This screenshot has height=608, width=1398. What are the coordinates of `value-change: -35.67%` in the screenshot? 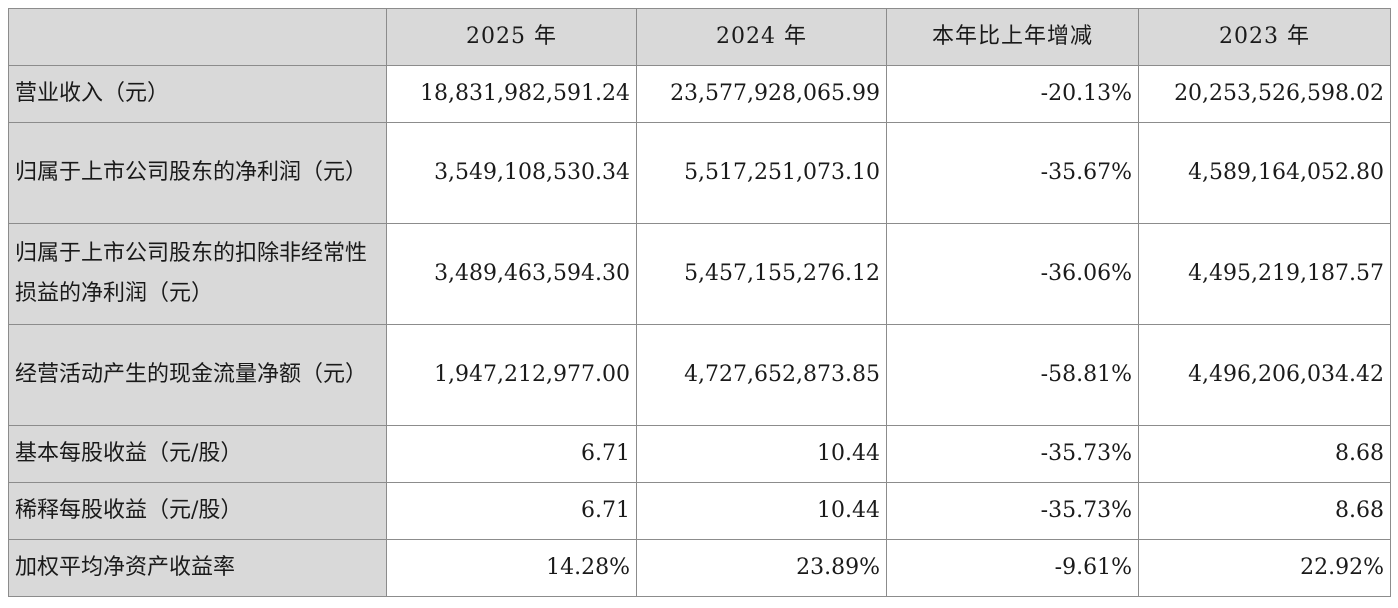 It's located at (1012, 173).